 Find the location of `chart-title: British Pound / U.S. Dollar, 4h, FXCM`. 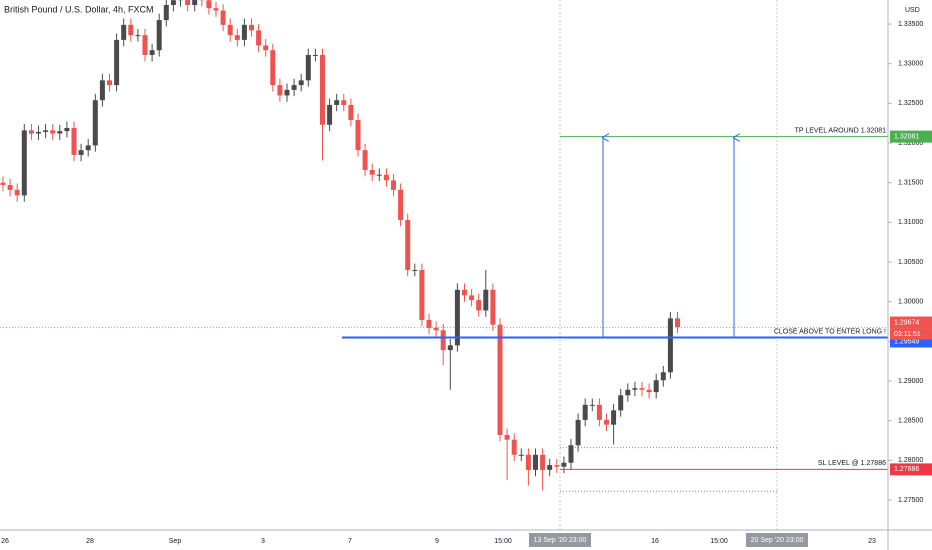

chart-title: British Pound / U.S. Dollar, 4h, FXCM is located at coordinates (79, 9).